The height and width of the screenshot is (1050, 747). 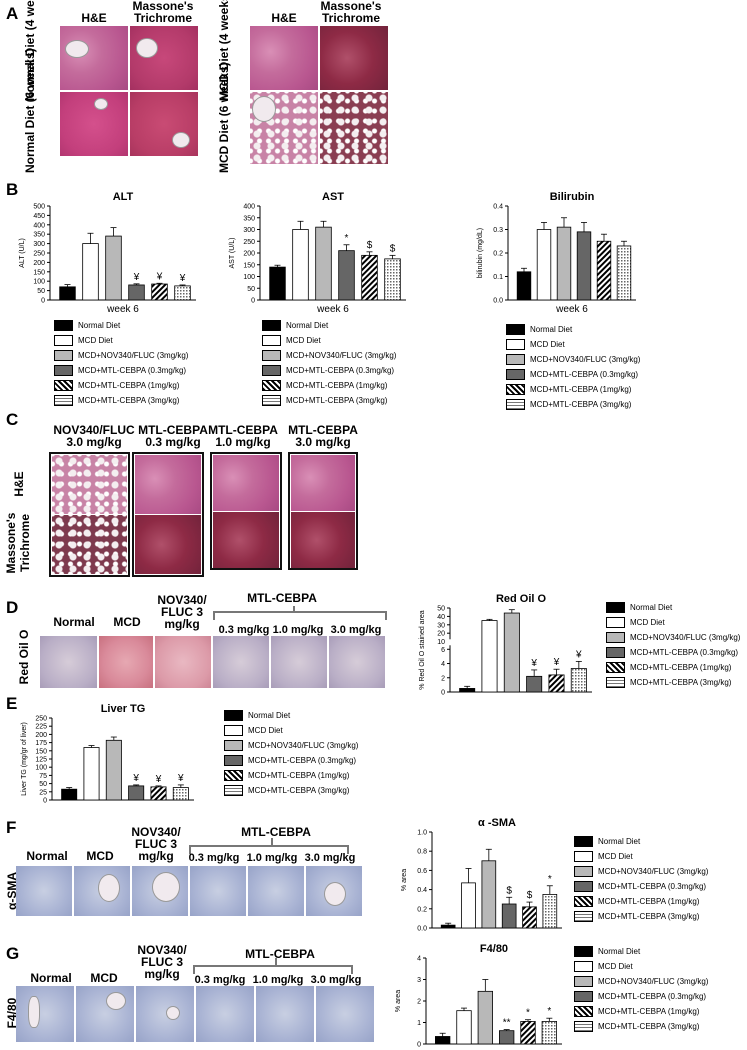 What do you see at coordinates (246, 511) in the screenshot?
I see `c-frame-mtl10` at bounding box center [246, 511].